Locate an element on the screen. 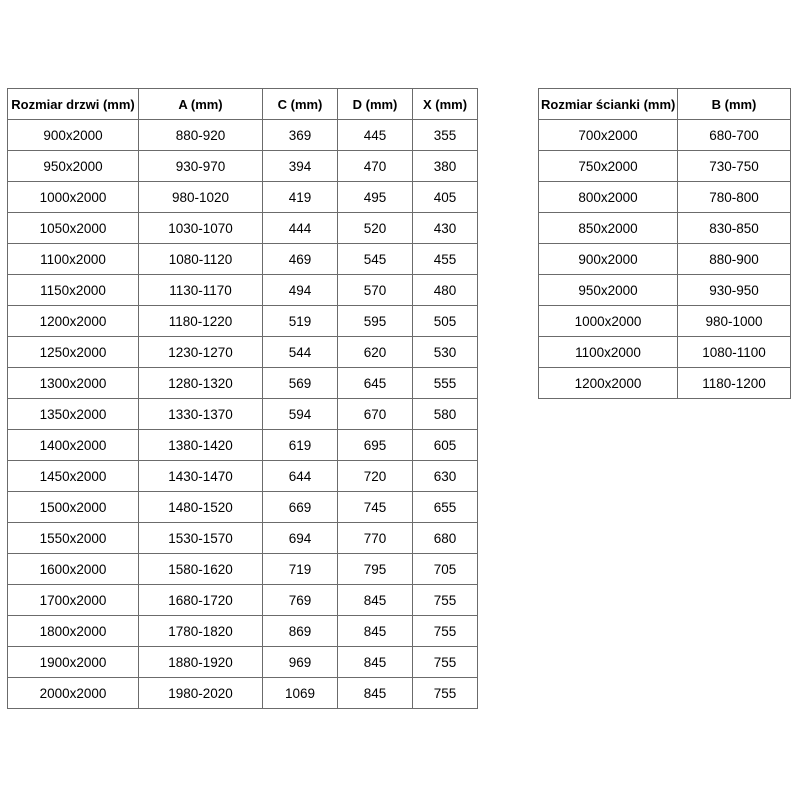  table-row: 1000x2000 980-1000 is located at coordinates (664, 321).